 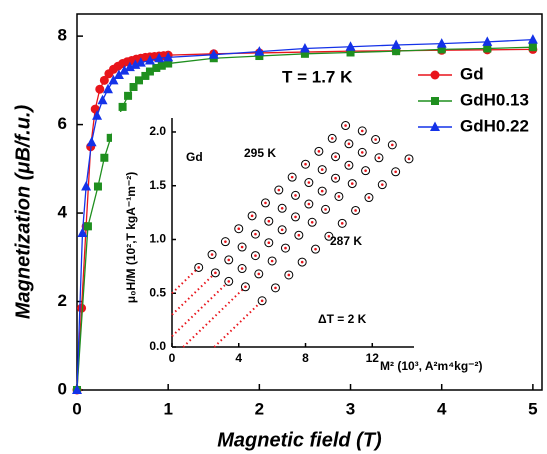 I want to click on y-tick-label: 0.5, so click(x=157, y=292).